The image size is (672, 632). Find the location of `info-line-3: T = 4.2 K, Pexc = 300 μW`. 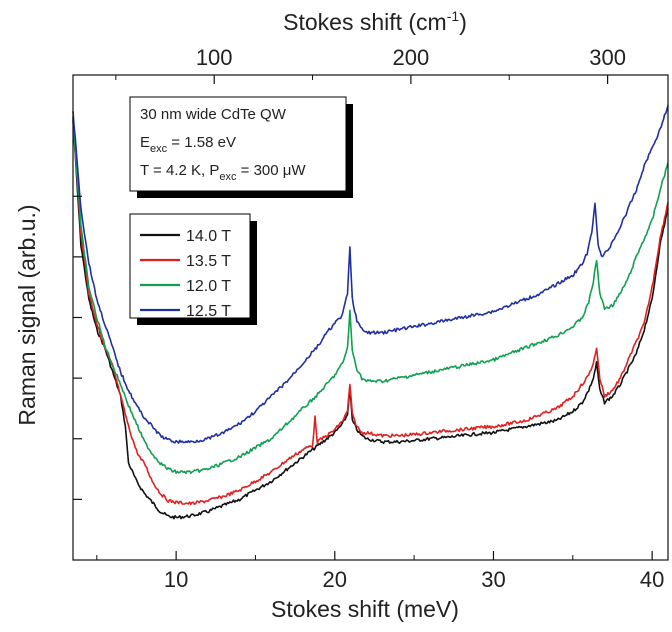

info-line-3: T = 4.2 K, Pexc = 300 μW is located at coordinates (223, 172).